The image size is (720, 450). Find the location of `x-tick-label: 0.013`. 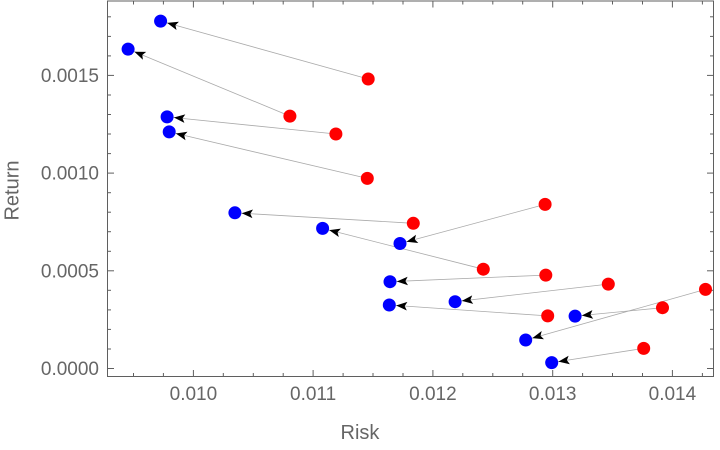

x-tick-label: 0.013 is located at coordinates (553, 394).